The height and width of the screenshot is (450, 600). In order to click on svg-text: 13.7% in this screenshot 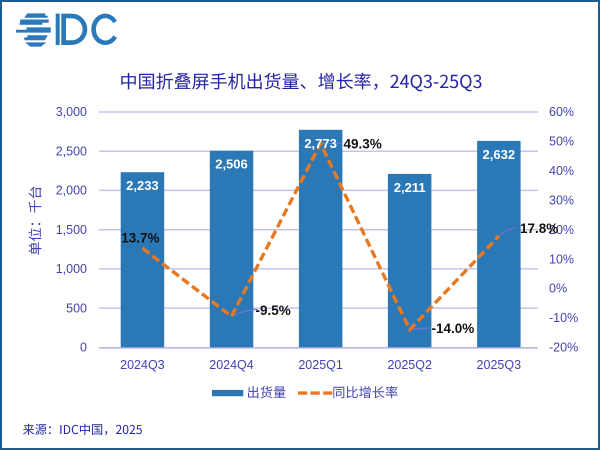, I will do `click(140, 238)`.